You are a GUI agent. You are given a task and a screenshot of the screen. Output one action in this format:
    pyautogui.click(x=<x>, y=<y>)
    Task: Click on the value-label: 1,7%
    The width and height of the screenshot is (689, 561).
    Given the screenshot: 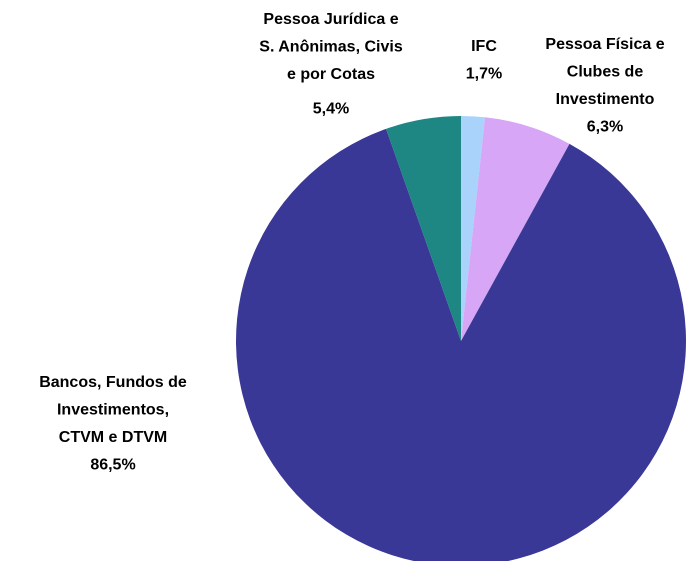 What is the action you would take?
    pyautogui.click(x=484, y=74)
    